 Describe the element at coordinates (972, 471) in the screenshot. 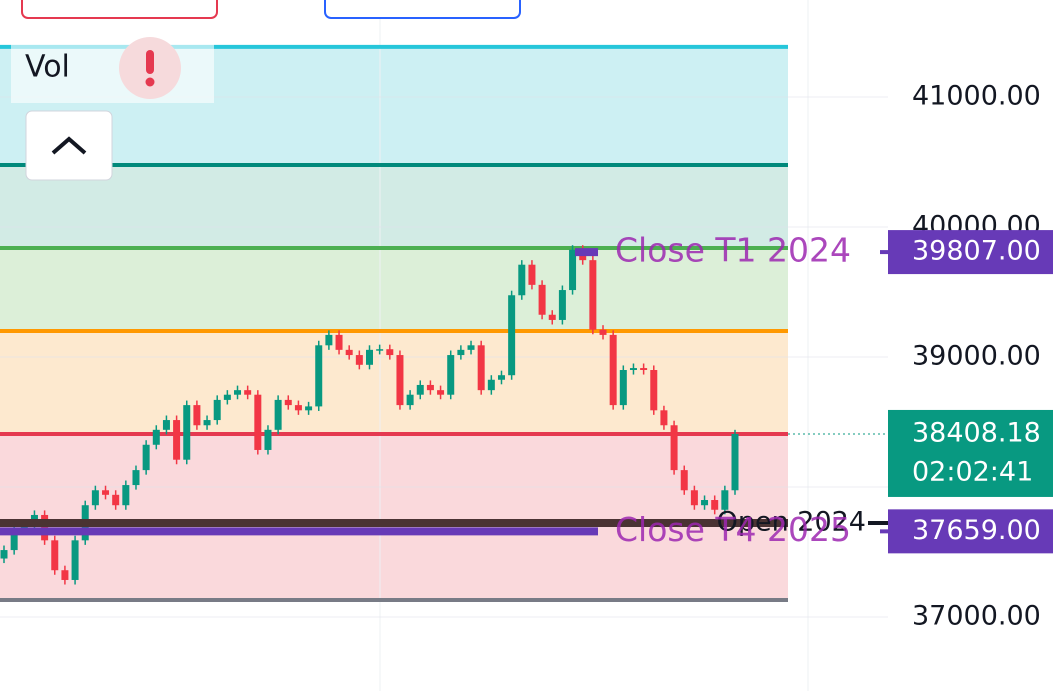

I see `countdown-label: 02:02:41` at that location.